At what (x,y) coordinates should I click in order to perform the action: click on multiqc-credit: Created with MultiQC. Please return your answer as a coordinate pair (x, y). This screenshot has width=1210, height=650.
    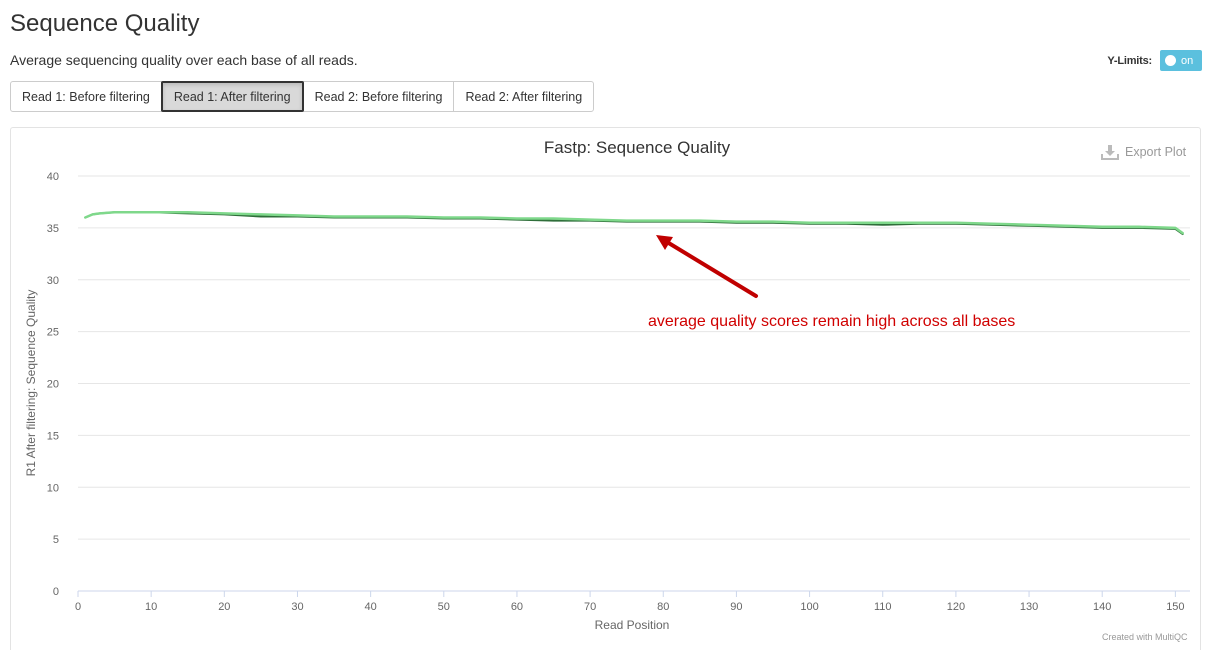
    Looking at the image, I should click on (1145, 637).